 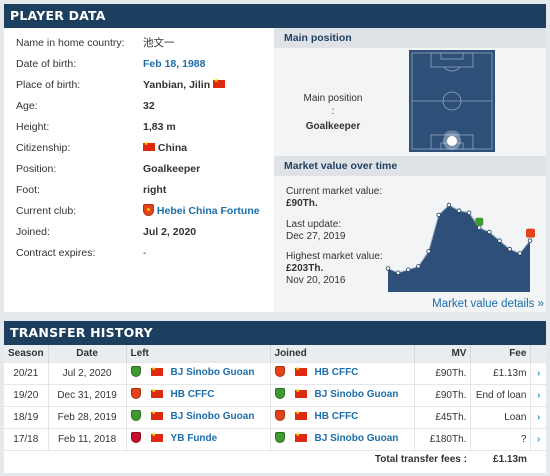 I want to click on pitch-diagram, so click(x=452, y=101).